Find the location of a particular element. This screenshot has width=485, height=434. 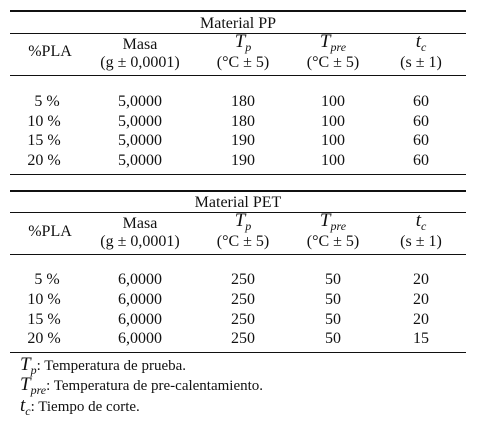

table-title: Material PP is located at coordinates (238, 23).